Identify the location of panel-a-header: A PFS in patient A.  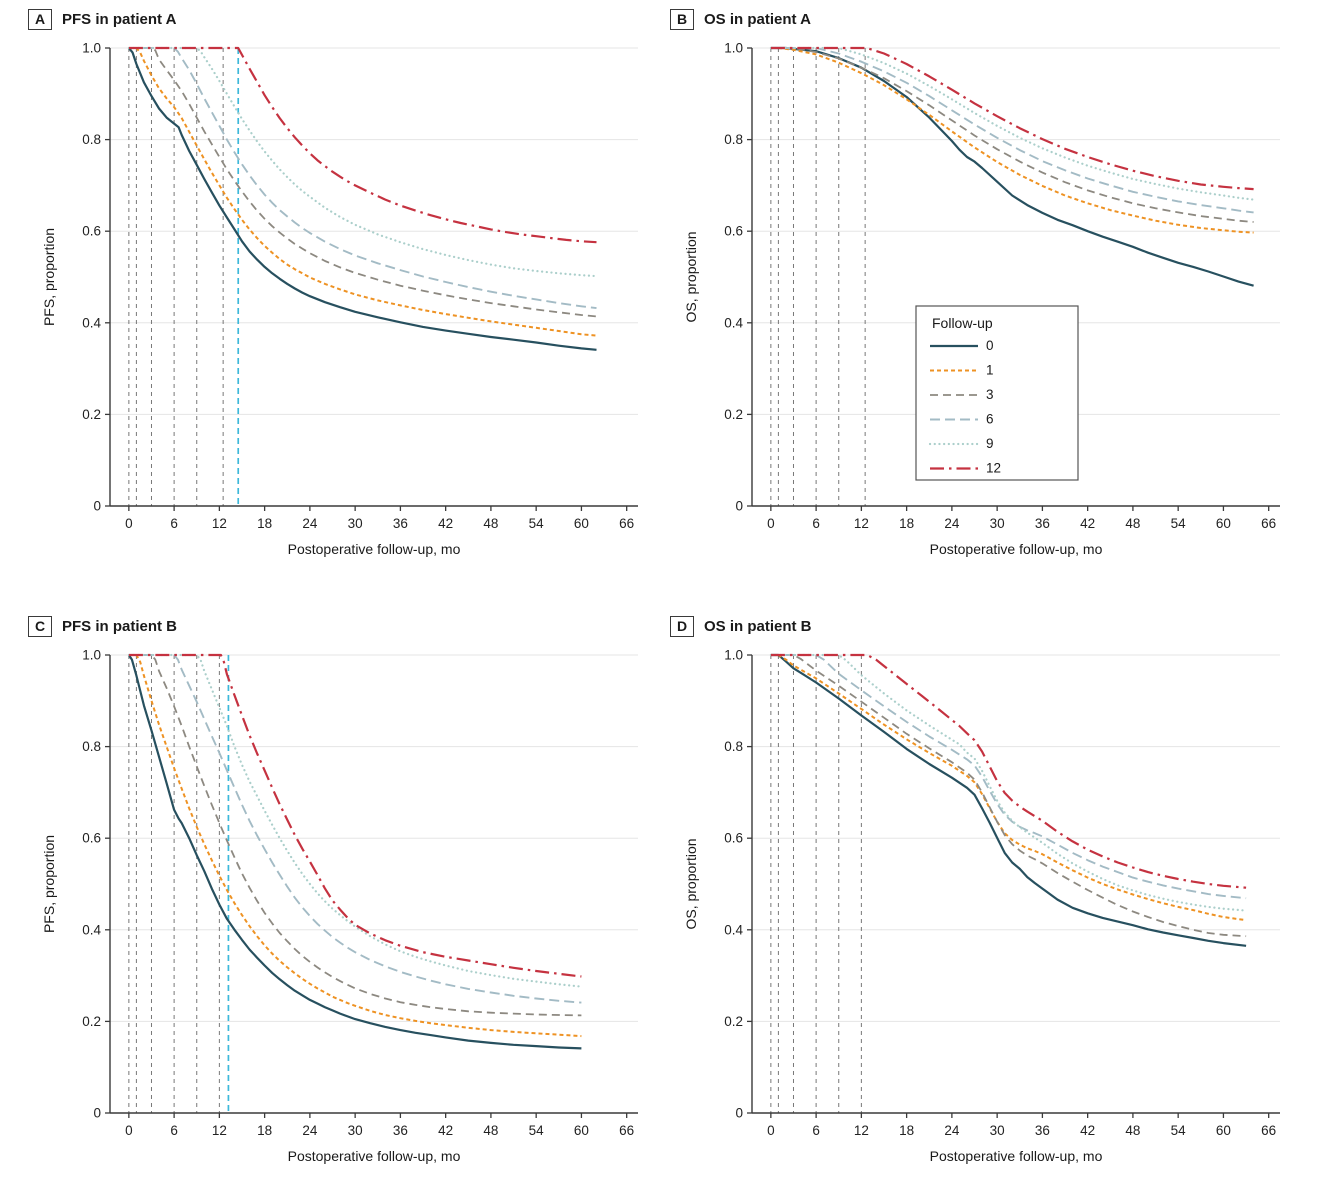
(343, 19).